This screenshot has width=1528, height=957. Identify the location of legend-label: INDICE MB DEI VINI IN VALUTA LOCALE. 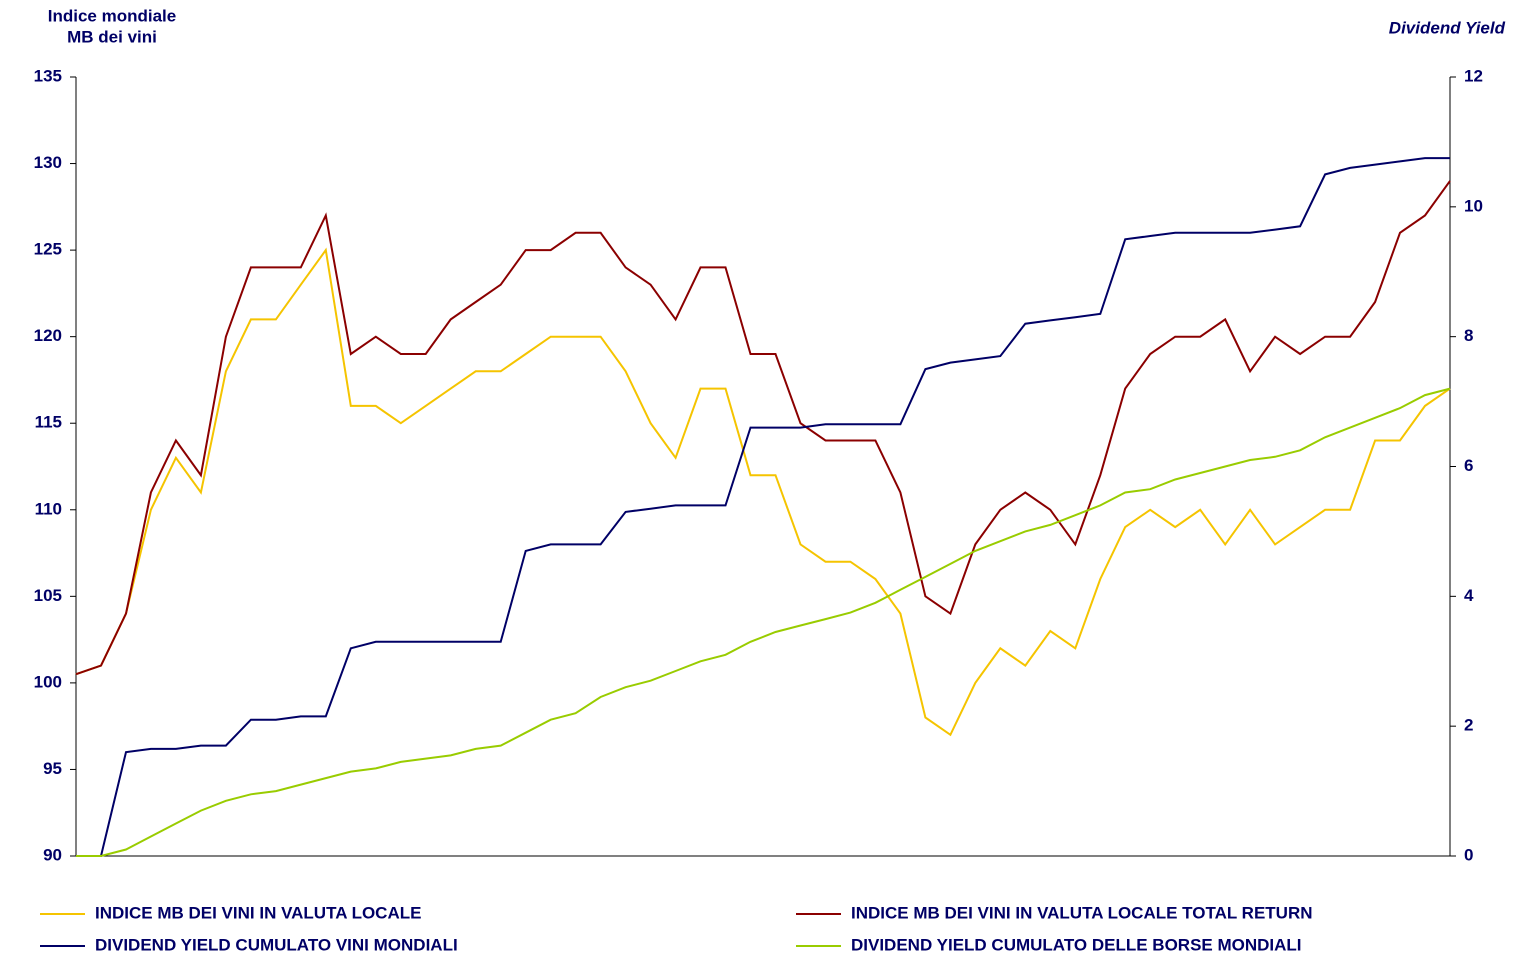
(258, 912).